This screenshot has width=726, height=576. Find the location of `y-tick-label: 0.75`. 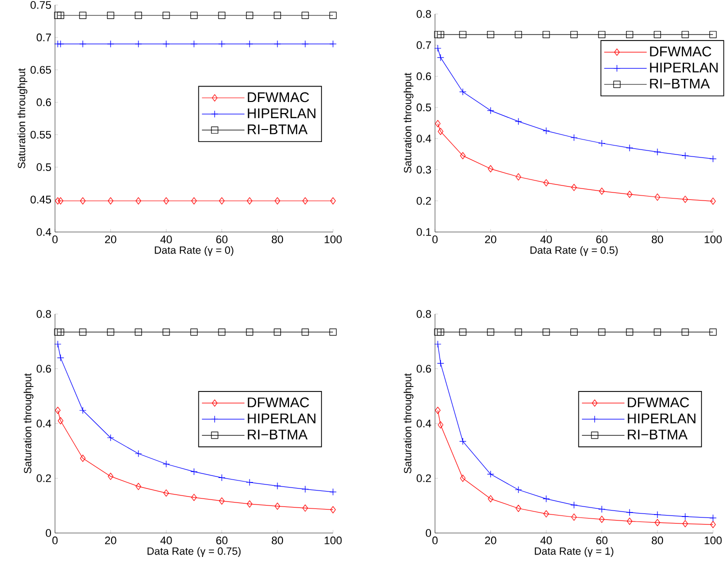

y-tick-label: 0.75 is located at coordinates (41, 5).